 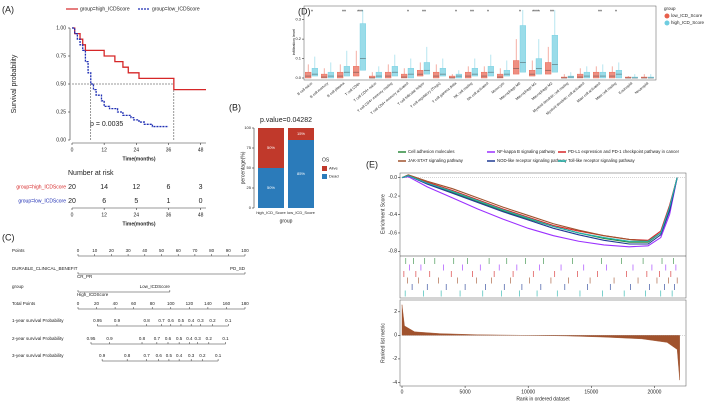 What do you see at coordinates (38, 320) in the screenshot?
I see `row-label: 1-year survival Probability` at bounding box center [38, 320].